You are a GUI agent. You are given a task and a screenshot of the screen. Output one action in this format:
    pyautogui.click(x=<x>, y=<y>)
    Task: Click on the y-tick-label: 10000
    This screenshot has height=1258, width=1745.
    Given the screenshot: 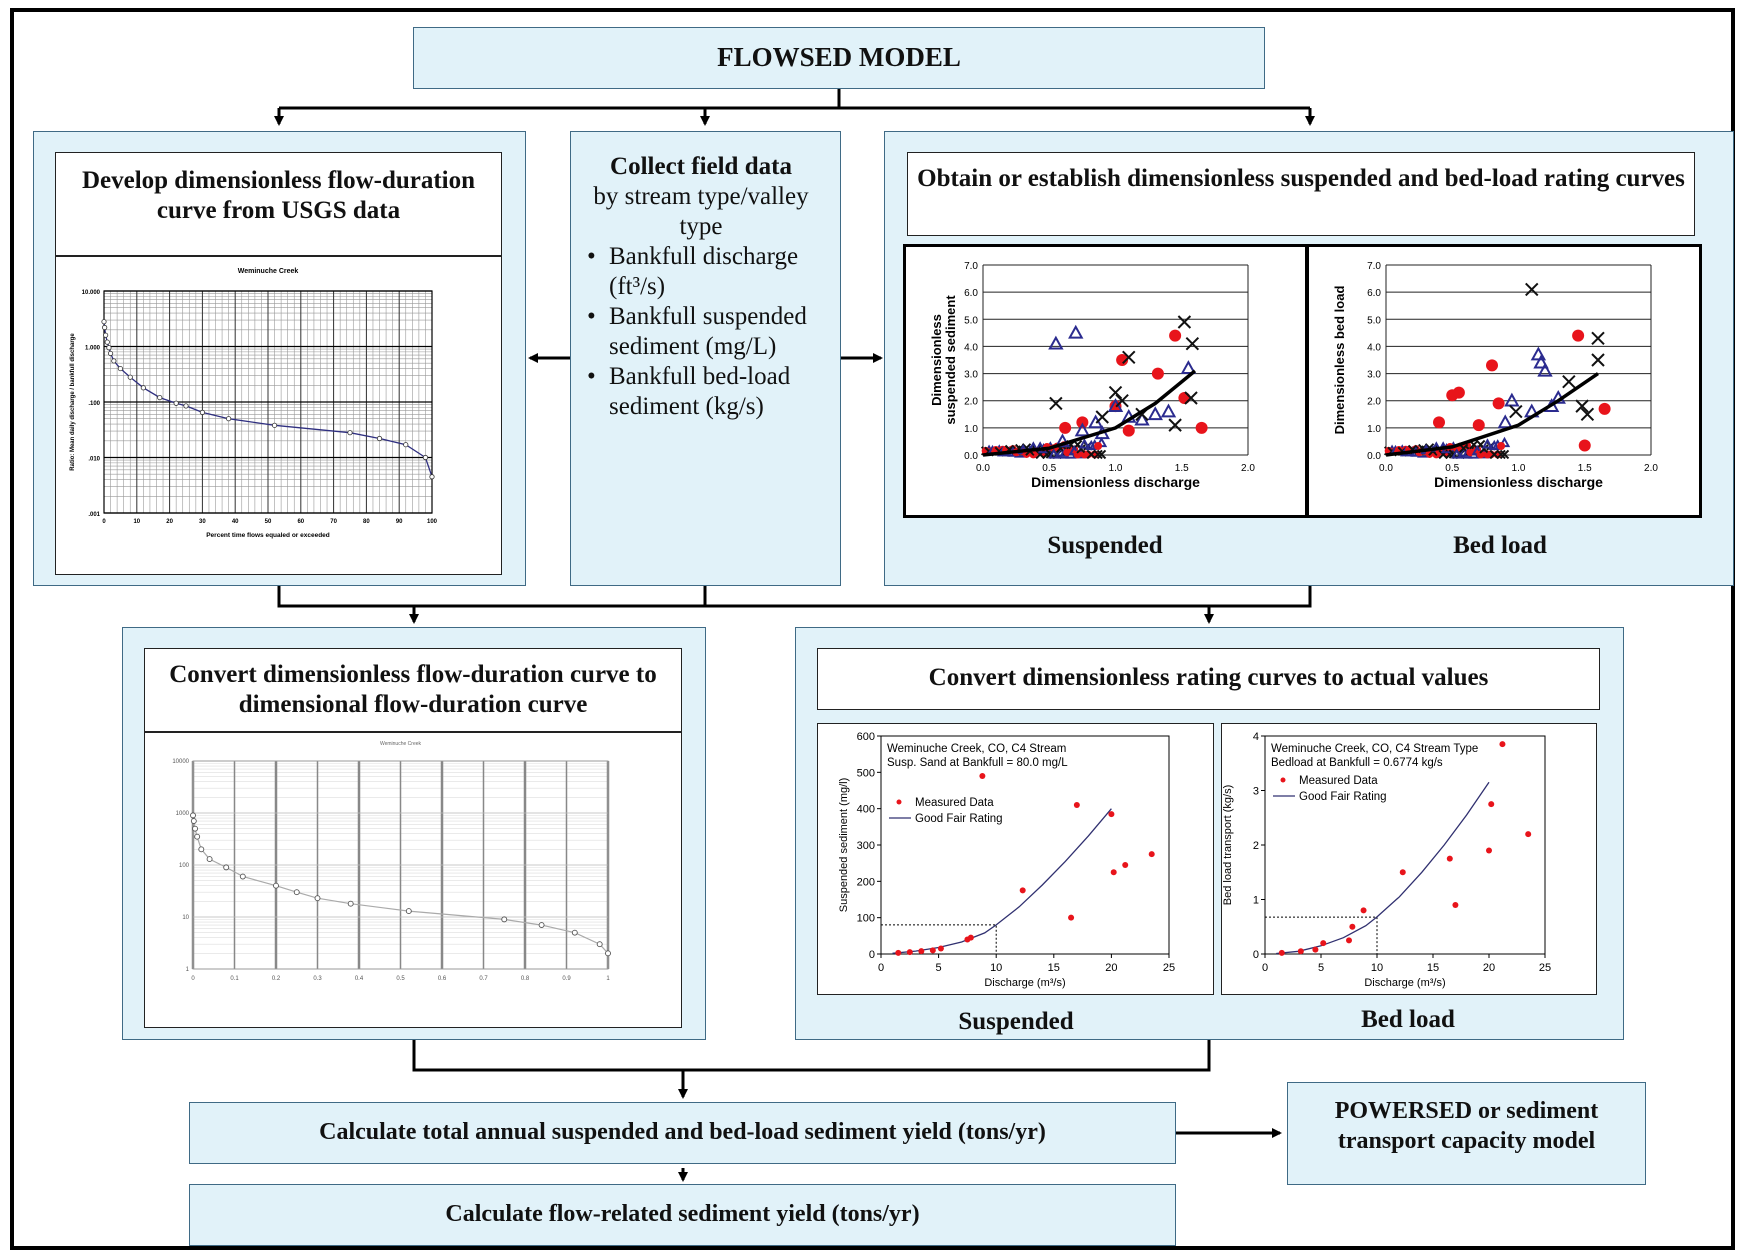 What is the action you would take?
    pyautogui.click(x=180, y=762)
    